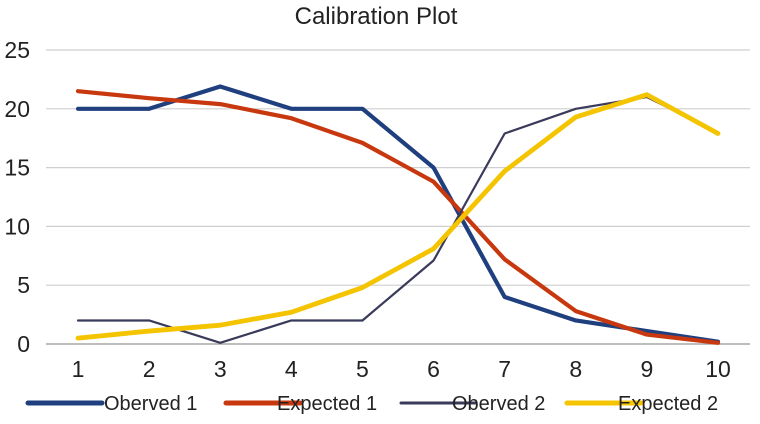 The height and width of the screenshot is (424, 760). I want to click on legend: Oberved 1 Expected 1 Oberved 2 Expected 2, so click(371, 404).